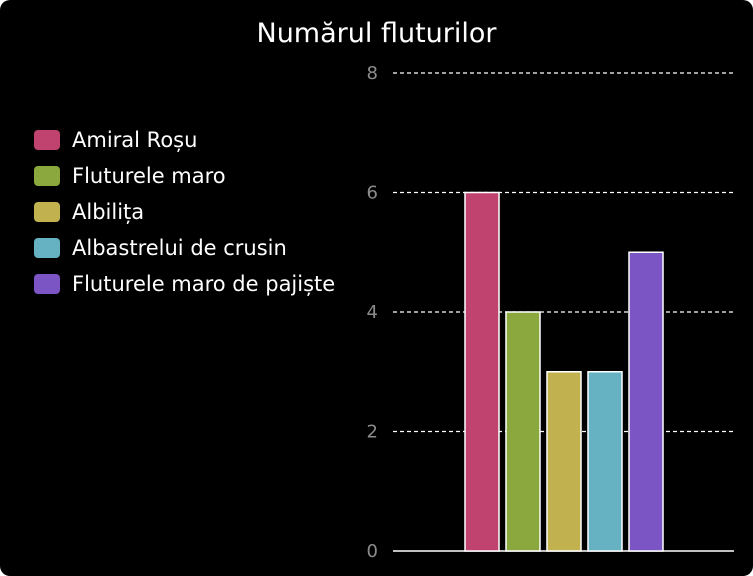 Image resolution: width=753 pixels, height=576 pixels. I want to click on y-tick-label: 2, so click(372, 432).